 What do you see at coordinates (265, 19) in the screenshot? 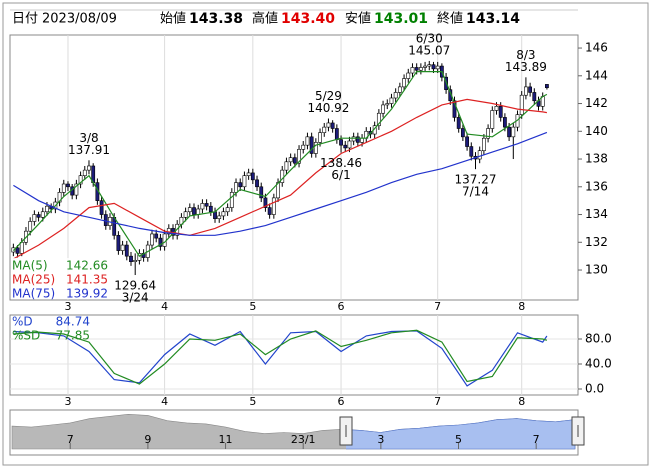
I see `header-label: 高値` at bounding box center [265, 19].